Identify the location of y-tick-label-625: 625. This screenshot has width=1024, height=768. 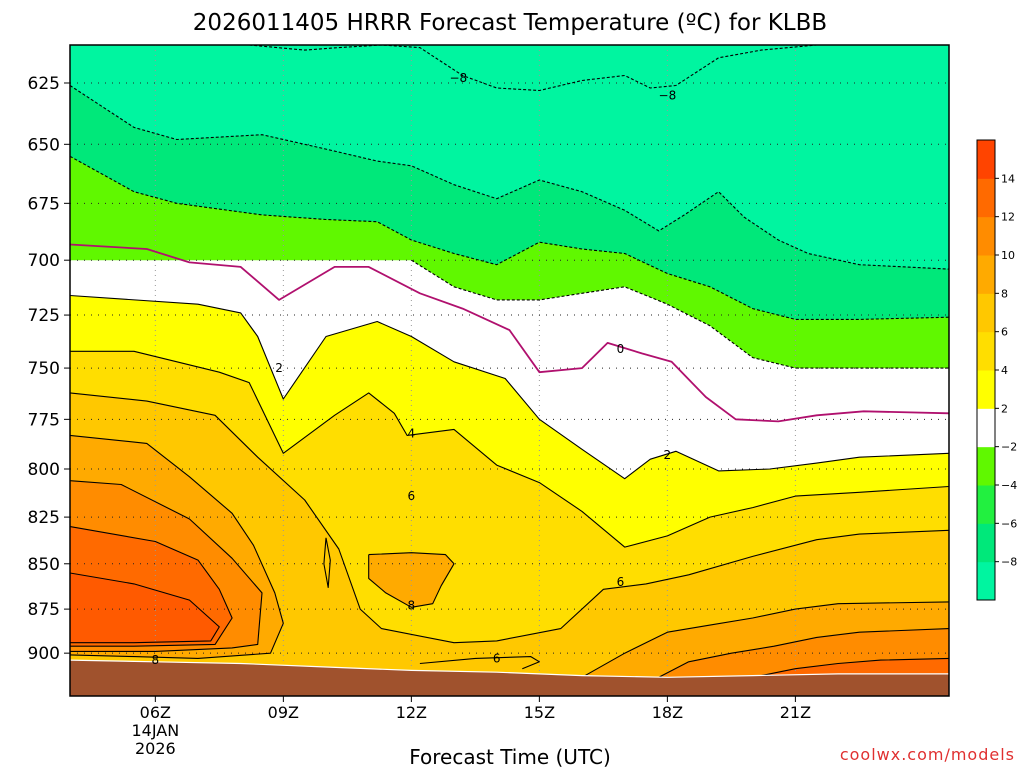
(44, 84).